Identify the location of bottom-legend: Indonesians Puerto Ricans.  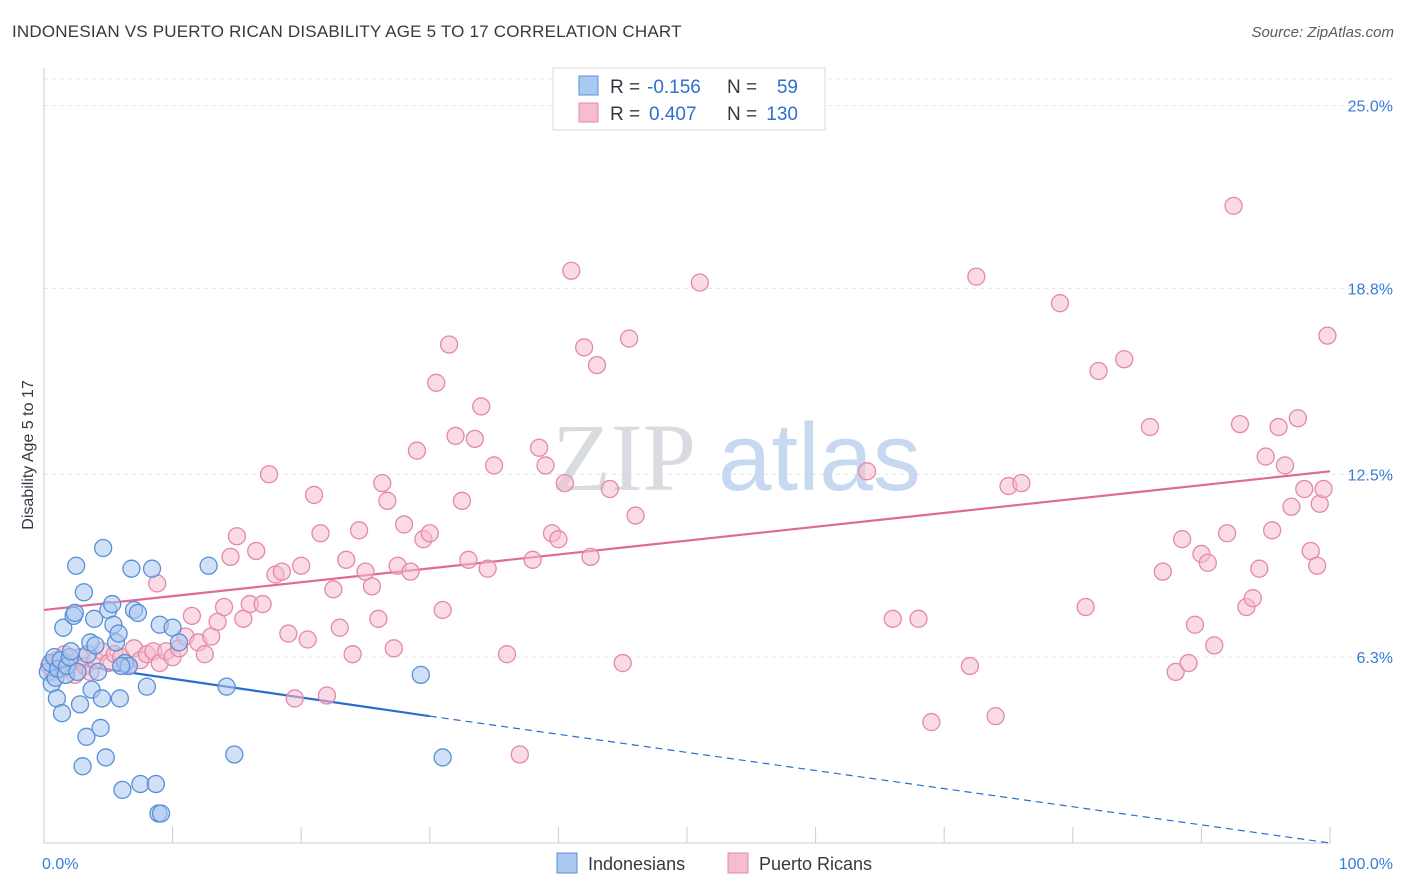
(714, 863).